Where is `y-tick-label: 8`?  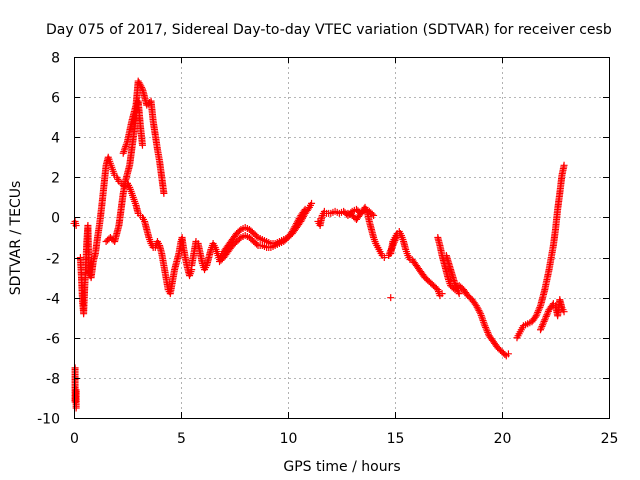
y-tick-label: 8 is located at coordinates (55, 59).